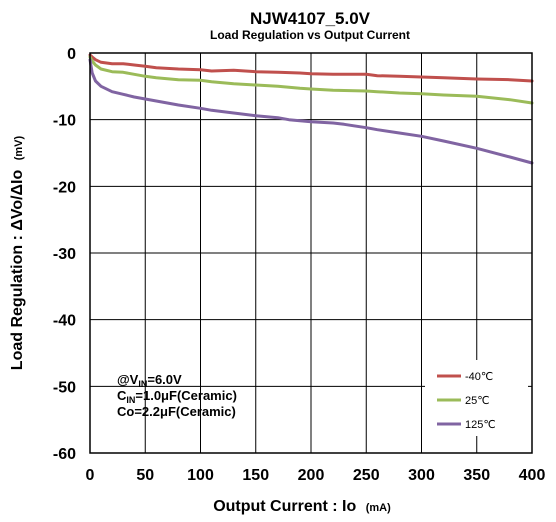 The height and width of the screenshot is (522, 556). I want to click on y-axis-label: Load Regulation : ΔVo/ΔIo (mV), so click(17, 252).